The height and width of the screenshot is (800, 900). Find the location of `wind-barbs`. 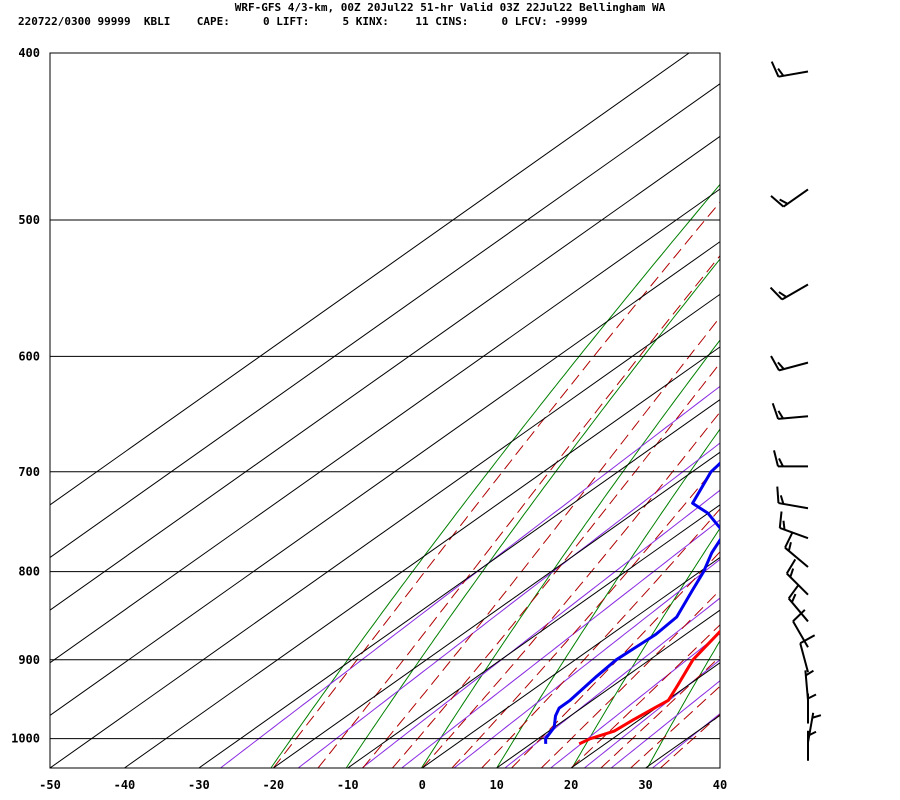

wind-barbs is located at coordinates (795, 411).